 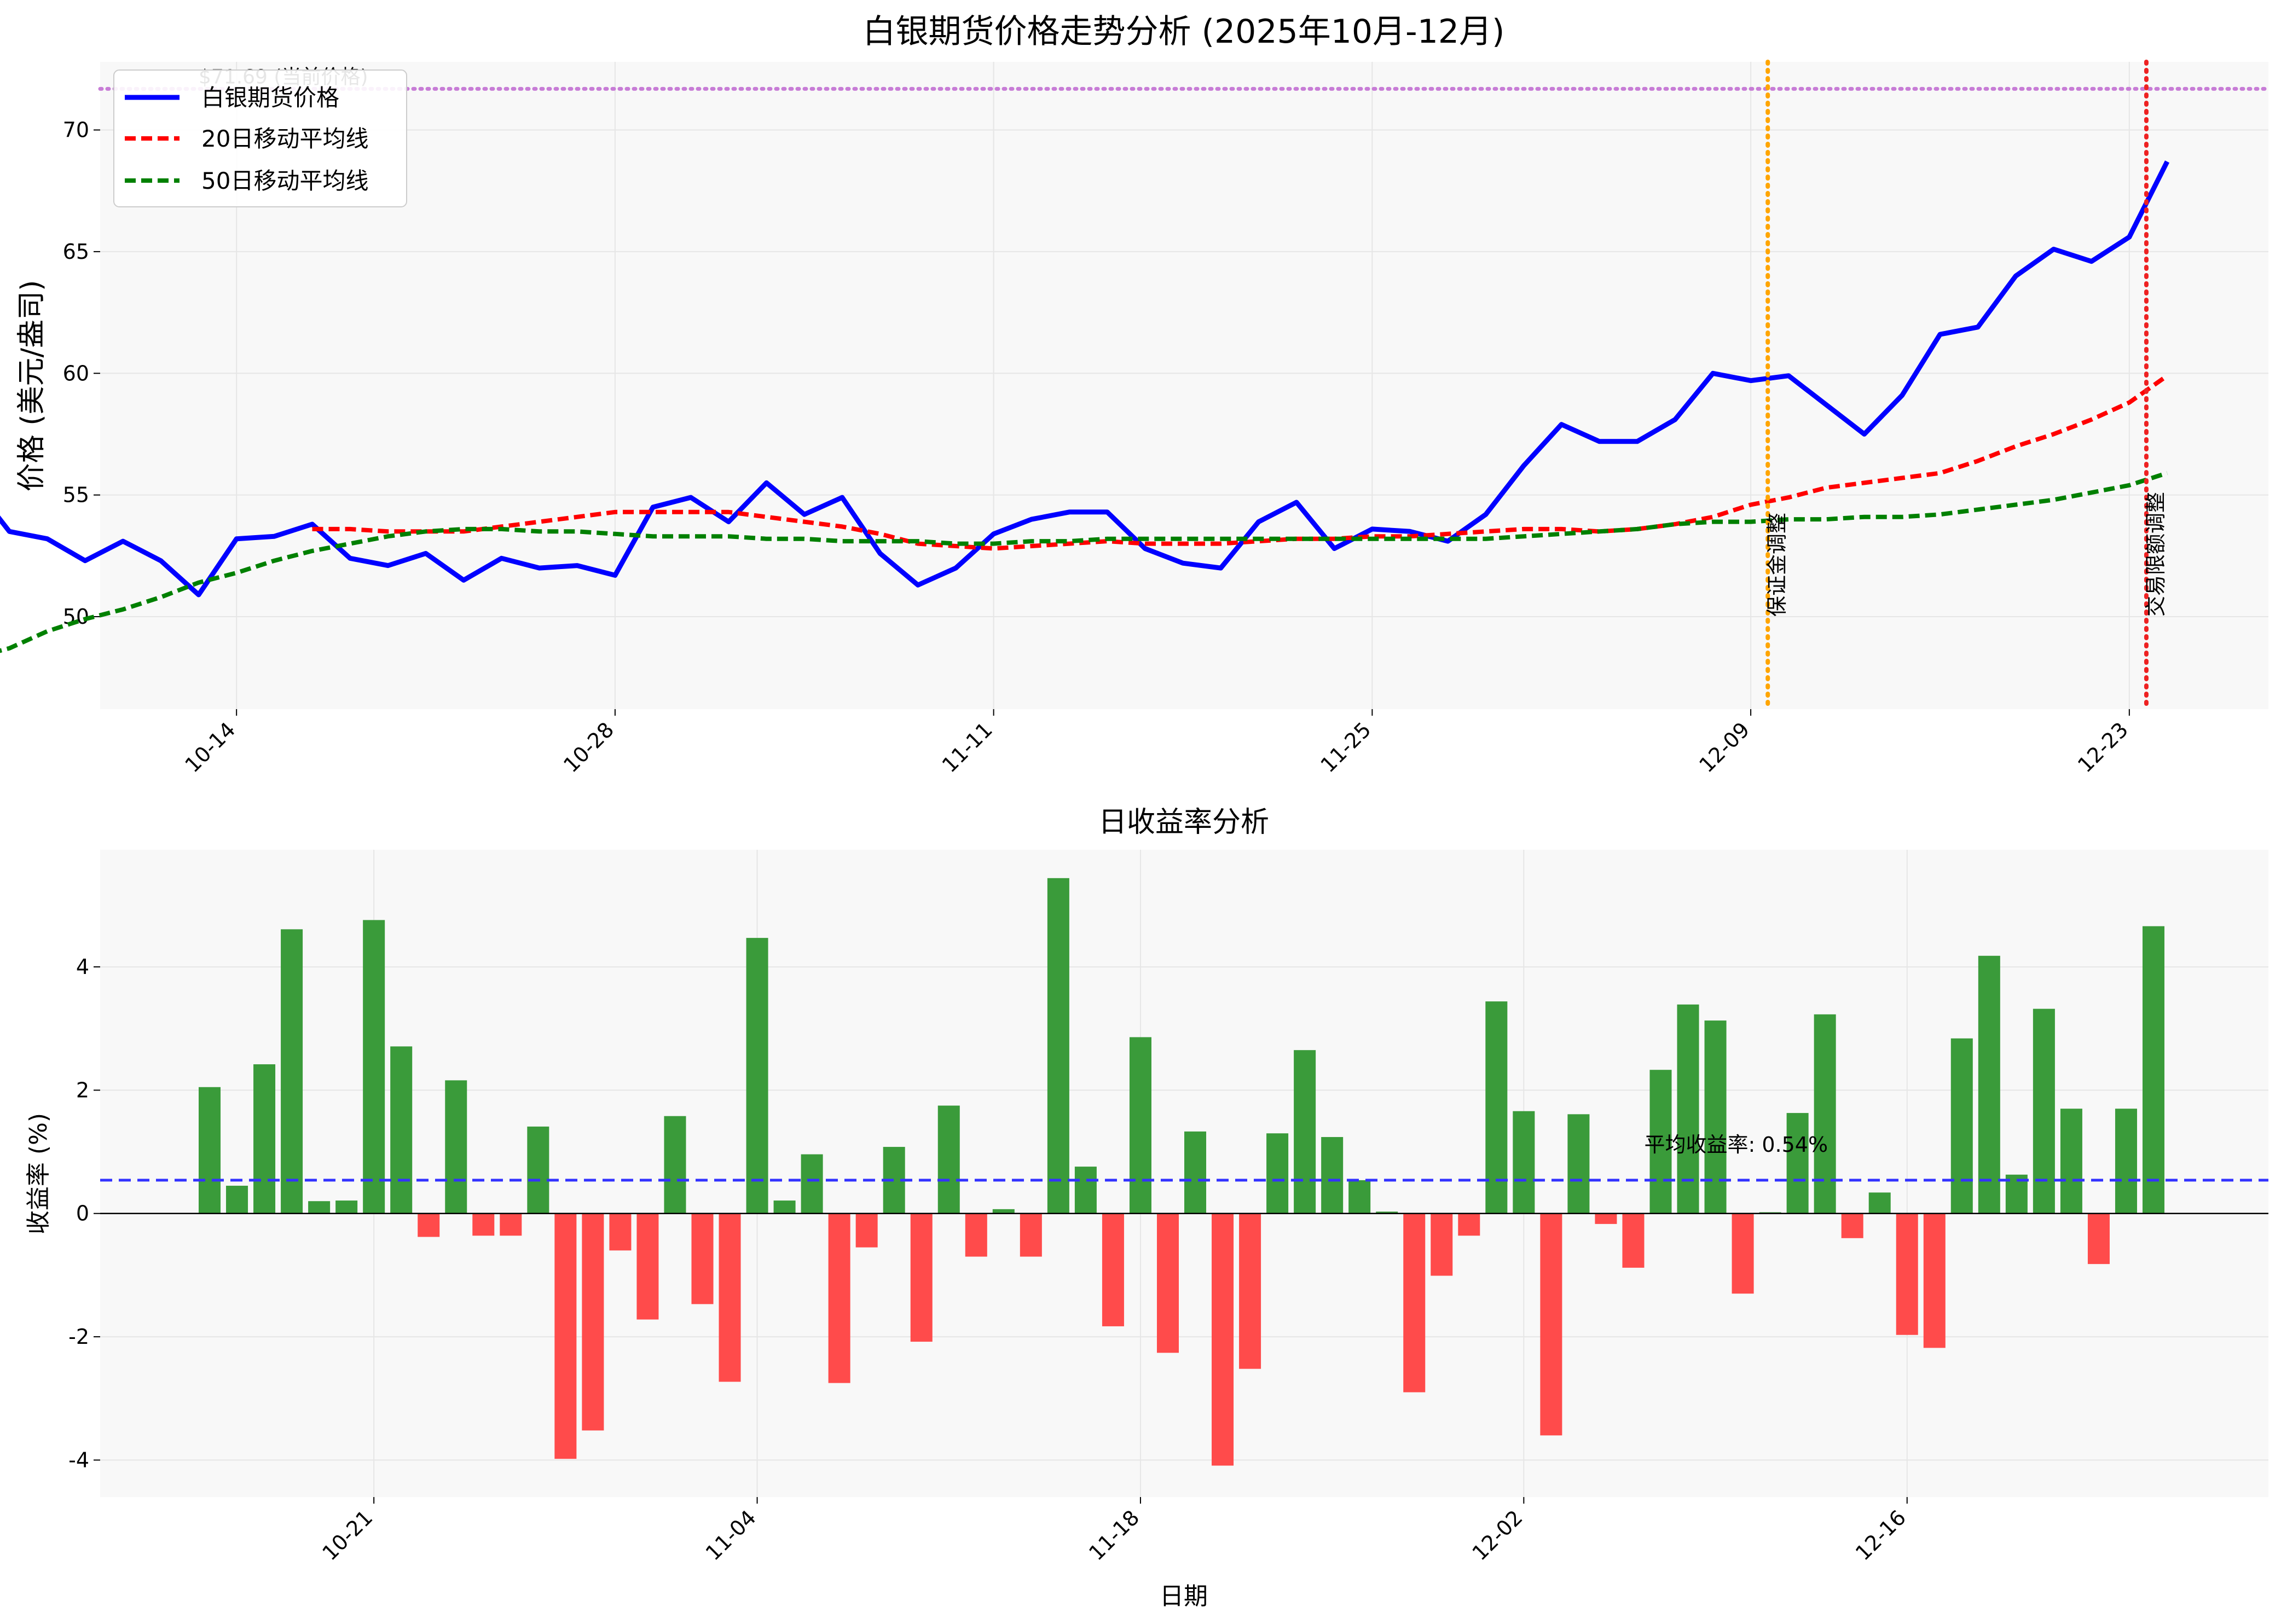 What do you see at coordinates (1114, 1535) in the screenshot?
I see `returns-x-tick-label: 11-18` at bounding box center [1114, 1535].